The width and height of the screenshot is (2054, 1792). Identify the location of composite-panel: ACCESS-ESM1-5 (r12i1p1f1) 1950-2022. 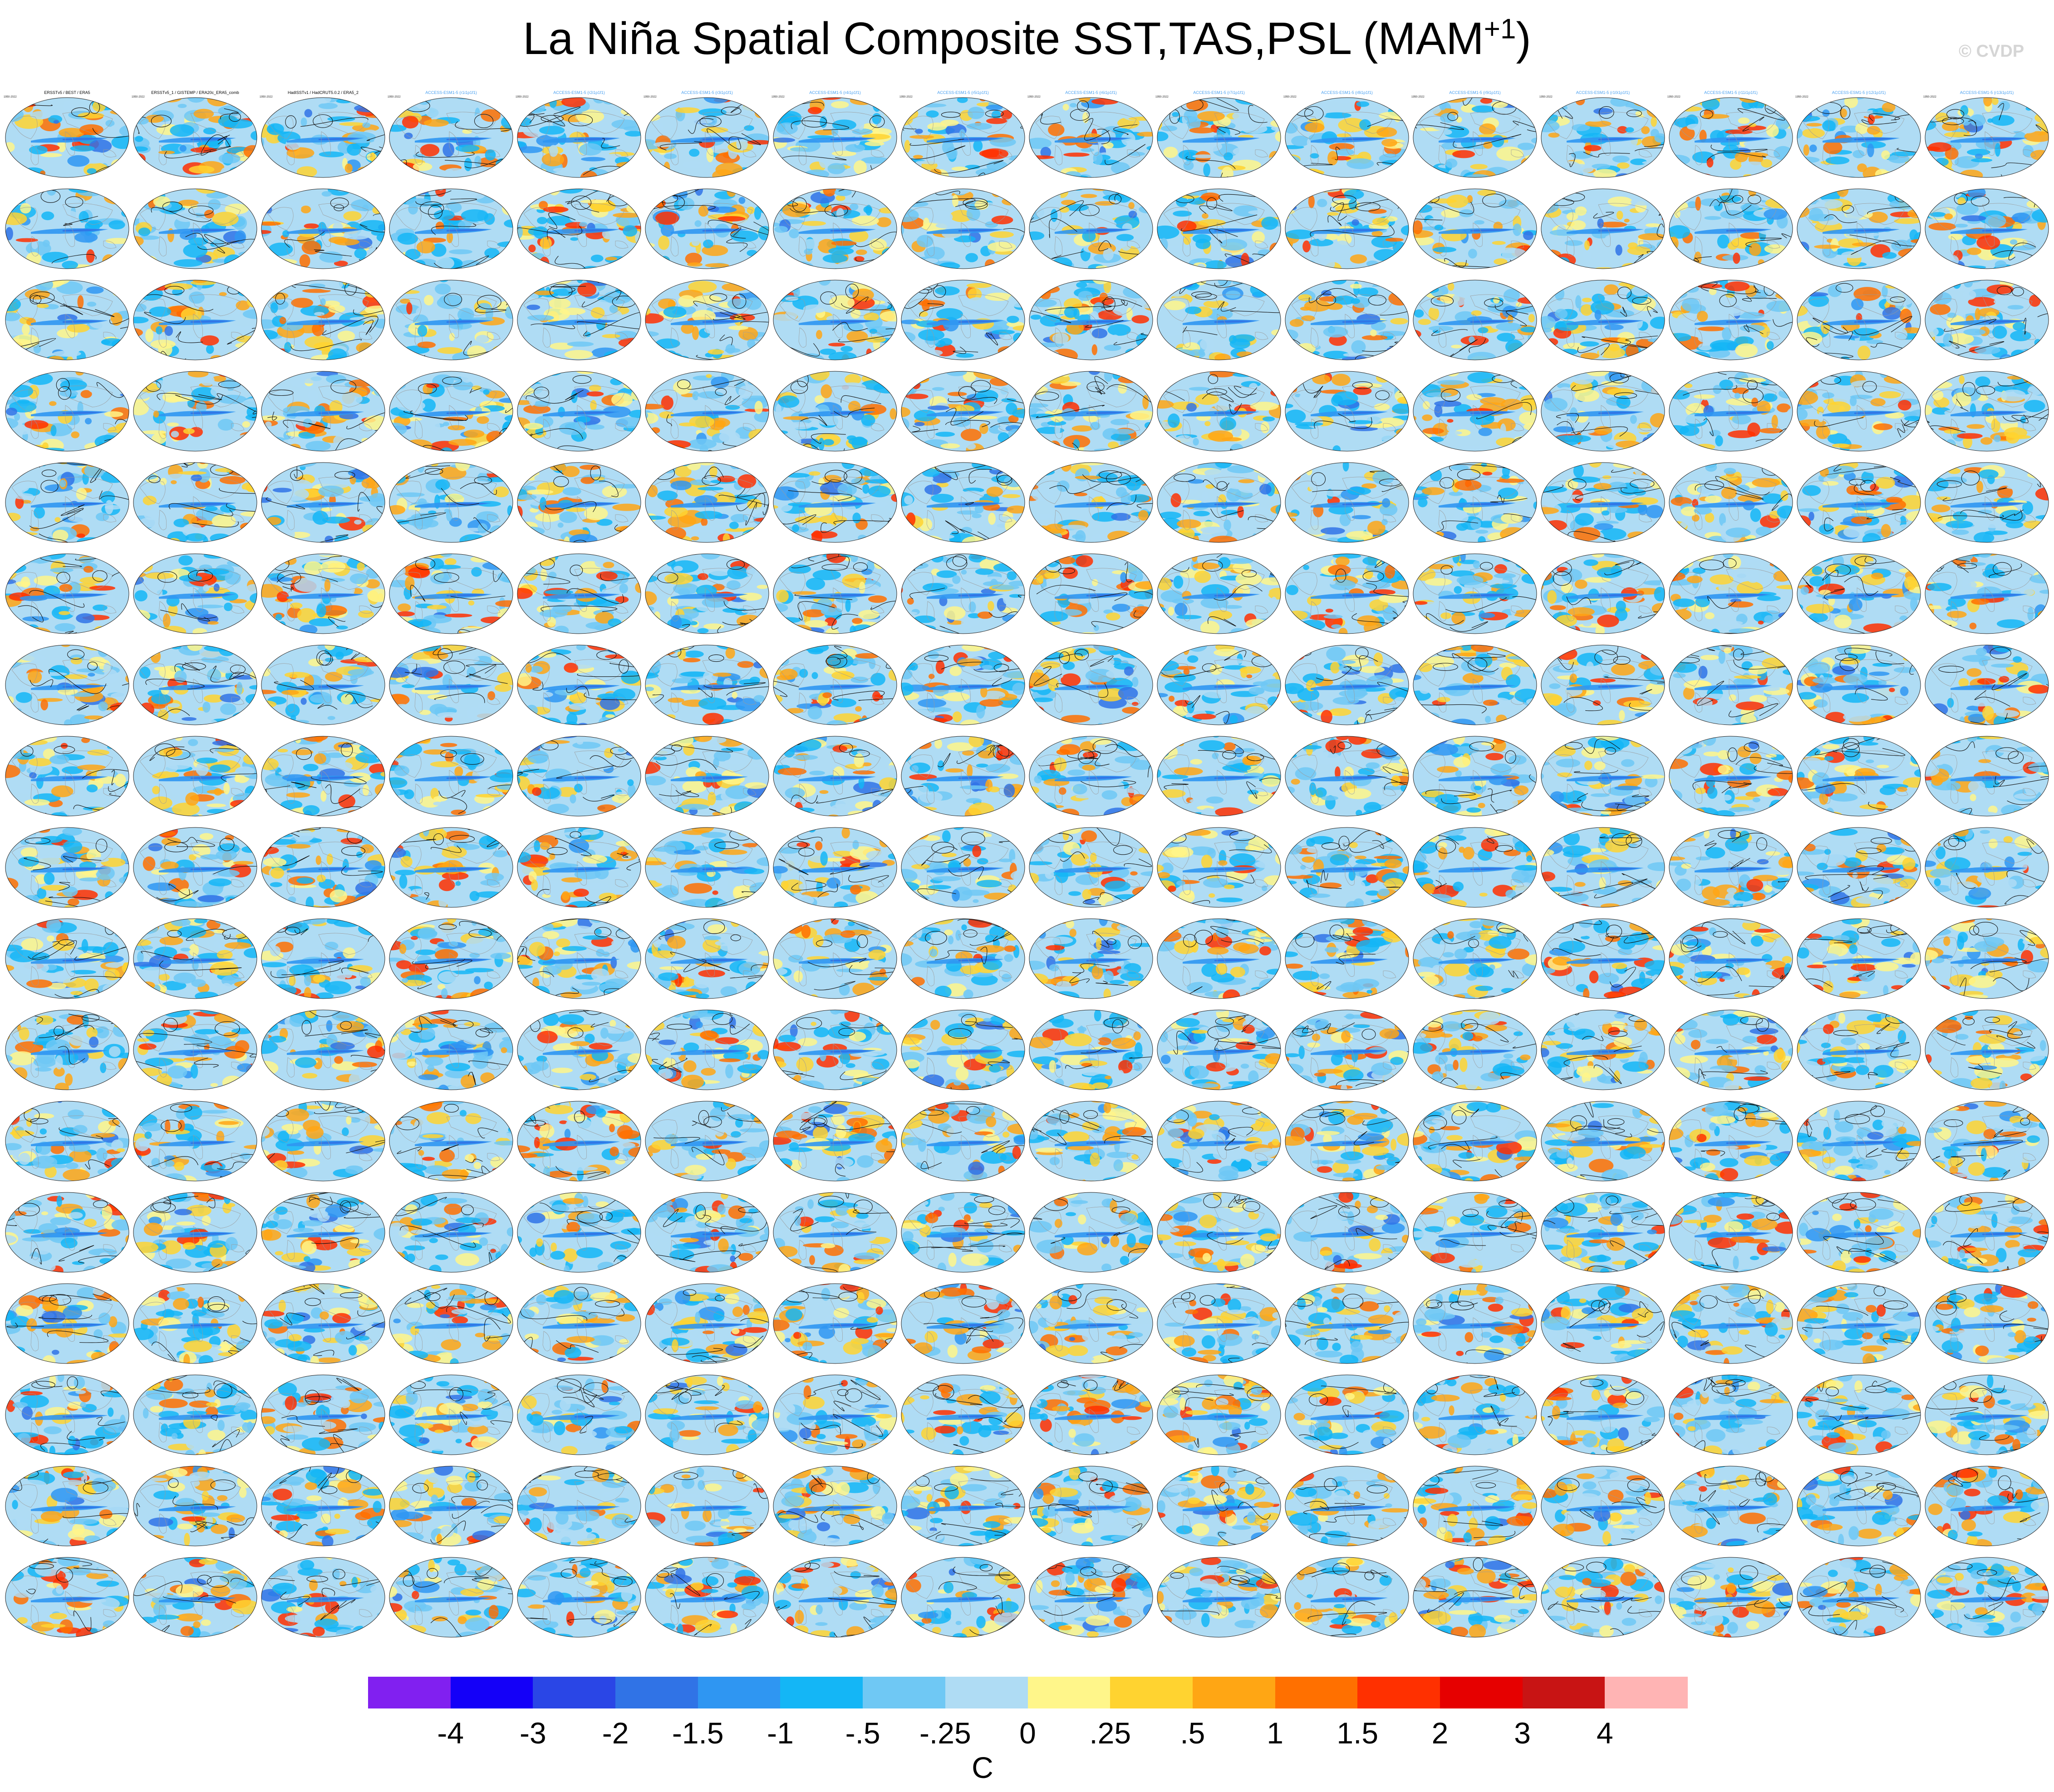
(1858, 135).